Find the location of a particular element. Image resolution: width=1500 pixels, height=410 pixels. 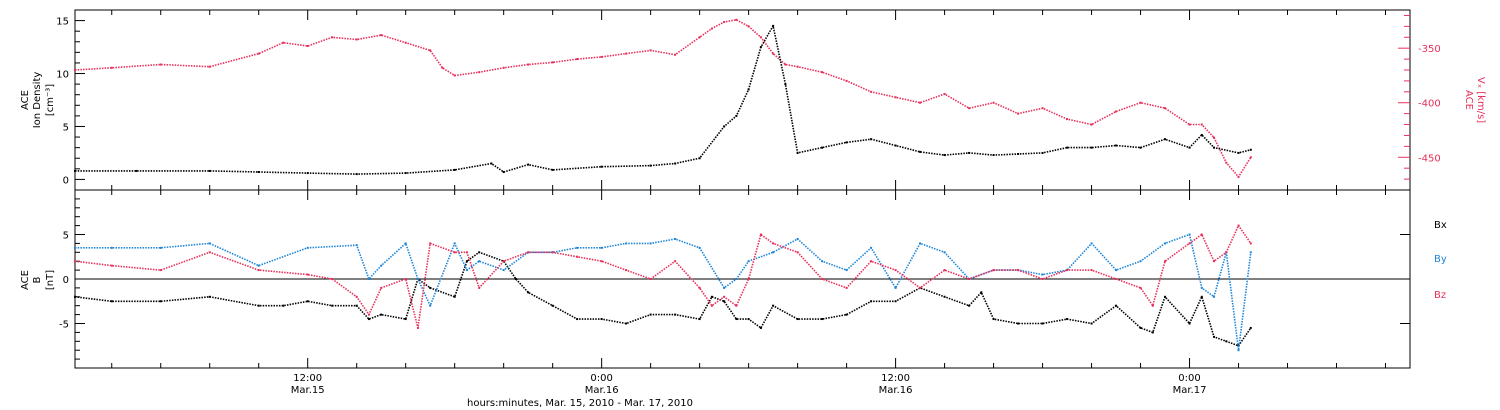

bottom-left-ylabel-line1: ACE is located at coordinates (25, 280).